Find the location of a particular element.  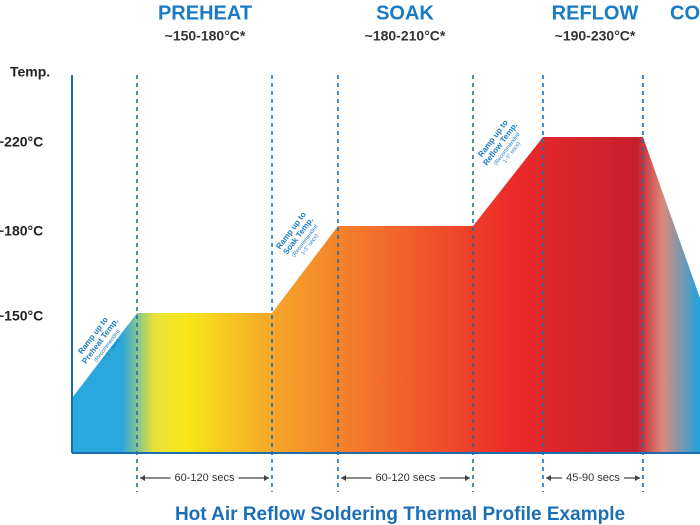

durations: 60-120 secs 60-120 secs 45-90 secs is located at coordinates (390, 478).